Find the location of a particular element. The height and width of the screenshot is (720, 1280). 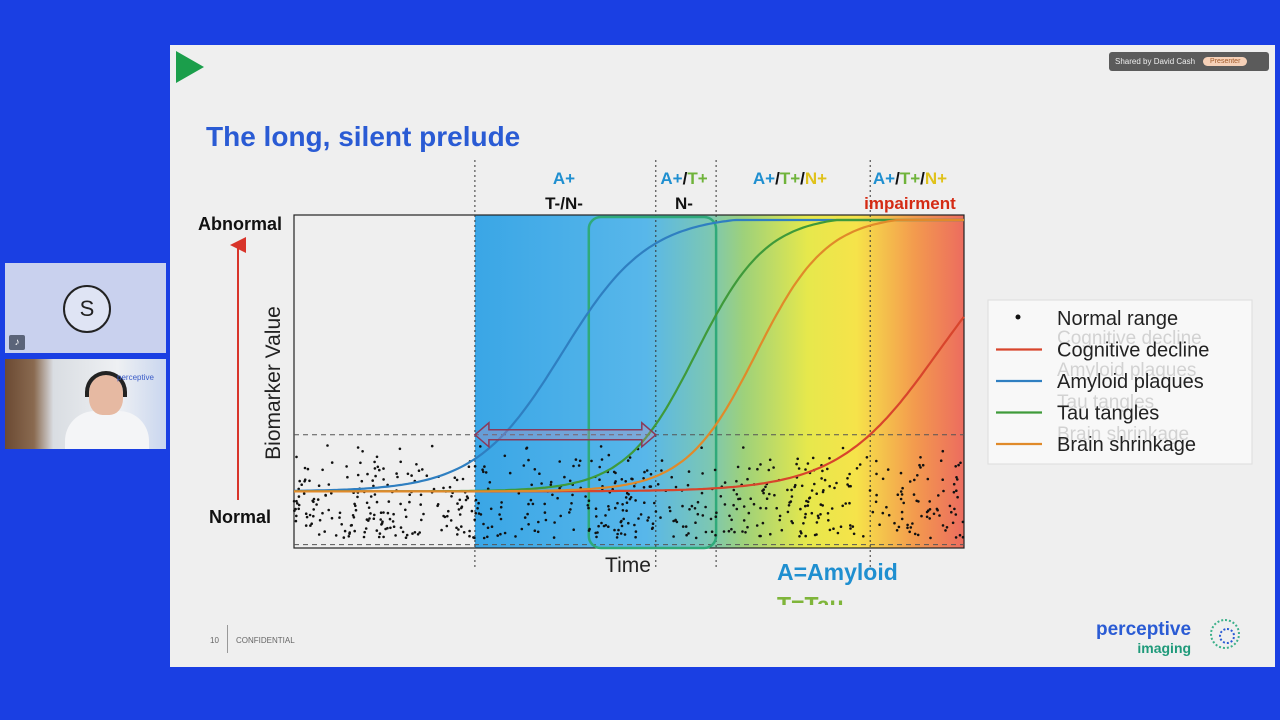

brand-mark-icon is located at coordinates (1225, 634).